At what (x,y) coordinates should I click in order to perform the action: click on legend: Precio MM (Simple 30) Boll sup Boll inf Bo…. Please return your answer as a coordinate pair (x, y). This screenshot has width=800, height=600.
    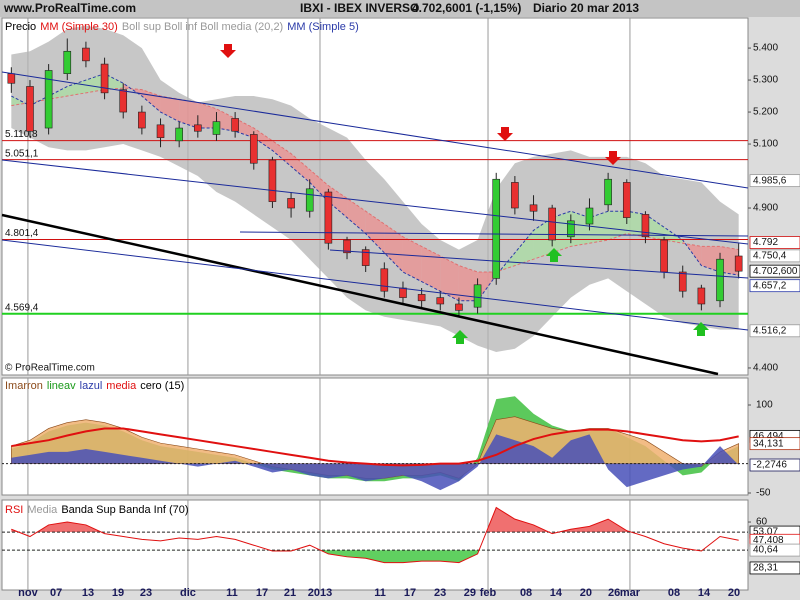
    Looking at the image, I should click on (182, 27).